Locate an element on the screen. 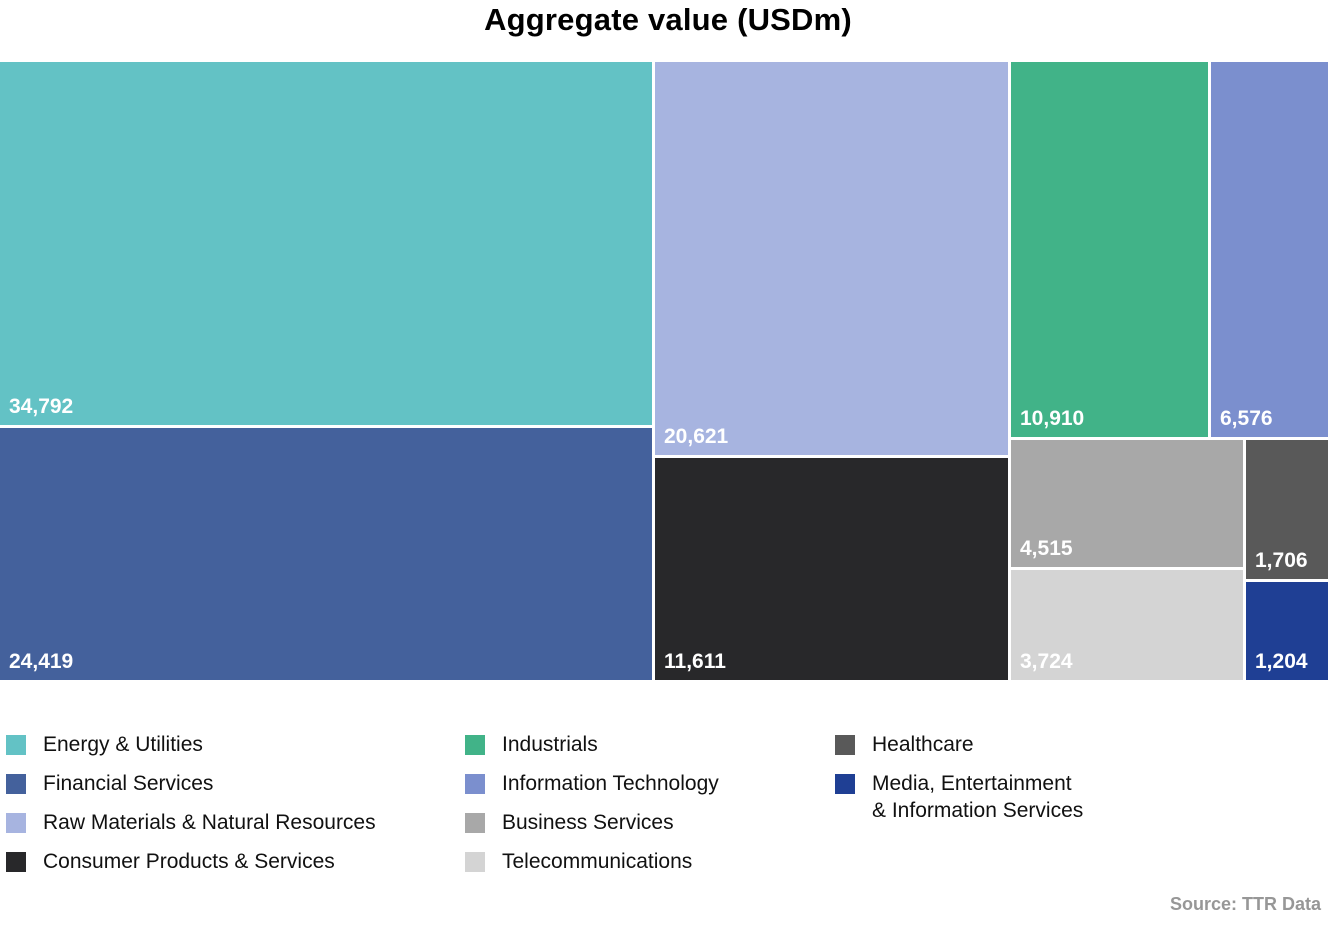 This screenshot has width=1336, height=927. value-label: 34,792 is located at coordinates (41, 406).